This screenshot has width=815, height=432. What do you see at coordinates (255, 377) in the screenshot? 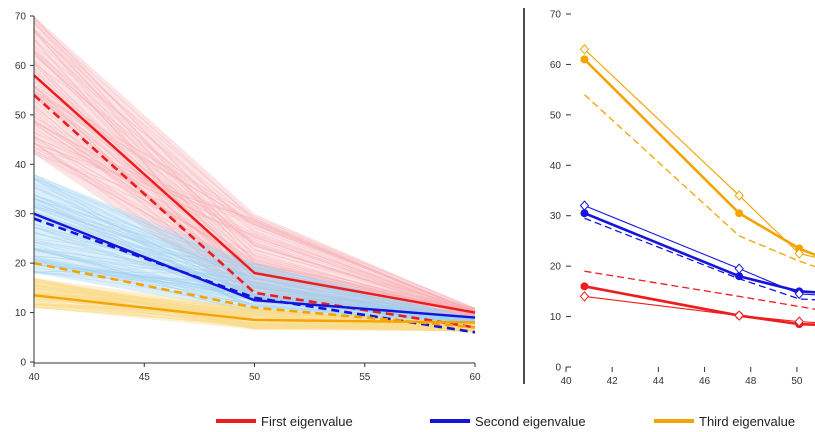
I see `x-tick-label: 50` at bounding box center [255, 377].